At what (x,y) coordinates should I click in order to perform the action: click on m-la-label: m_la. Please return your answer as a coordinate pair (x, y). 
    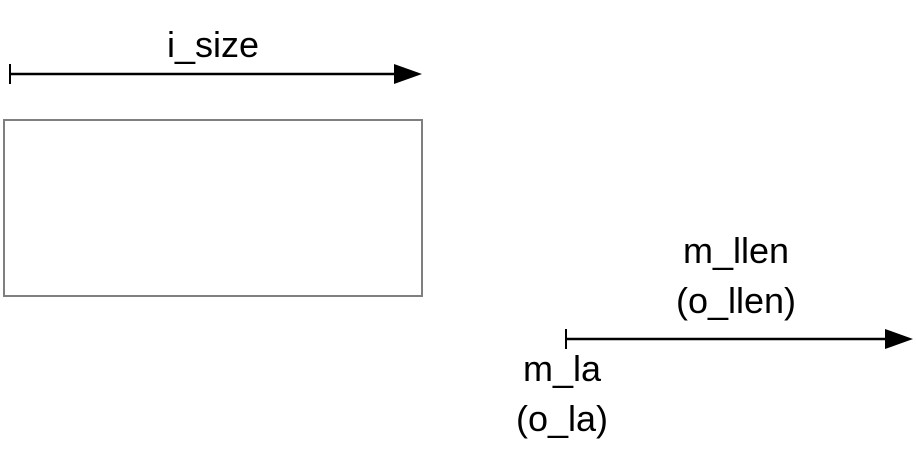
    Looking at the image, I should click on (562, 368).